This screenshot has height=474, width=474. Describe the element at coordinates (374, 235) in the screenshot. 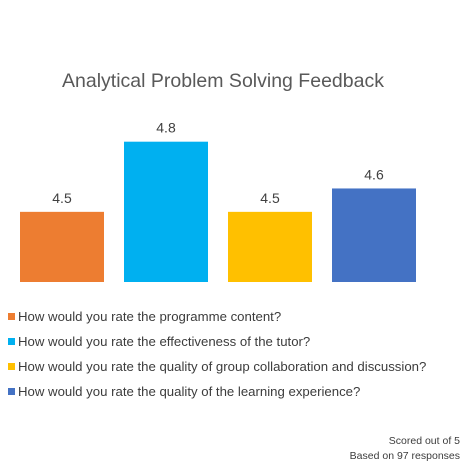

I see `bar-learning-experience` at that location.